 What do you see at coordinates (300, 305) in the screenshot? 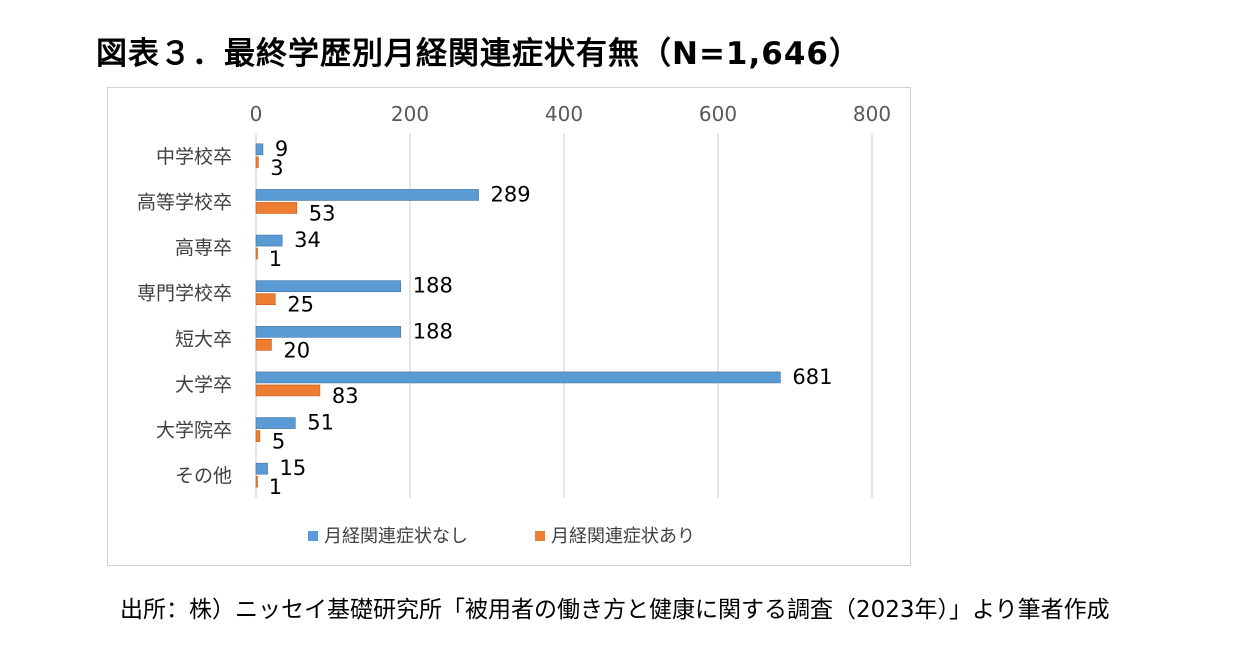
I see `data-label-with-symptoms: 25` at bounding box center [300, 305].